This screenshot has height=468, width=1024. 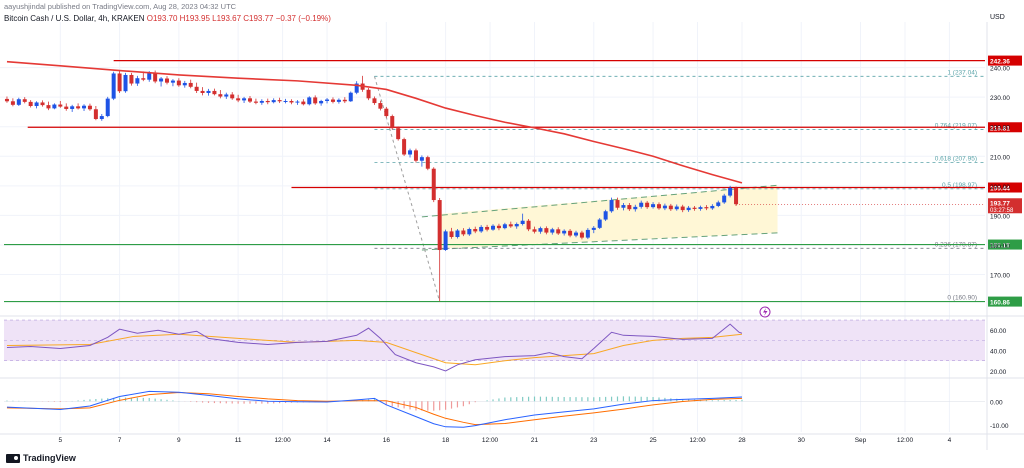 I want to click on macd-line, so click(x=374, y=409).